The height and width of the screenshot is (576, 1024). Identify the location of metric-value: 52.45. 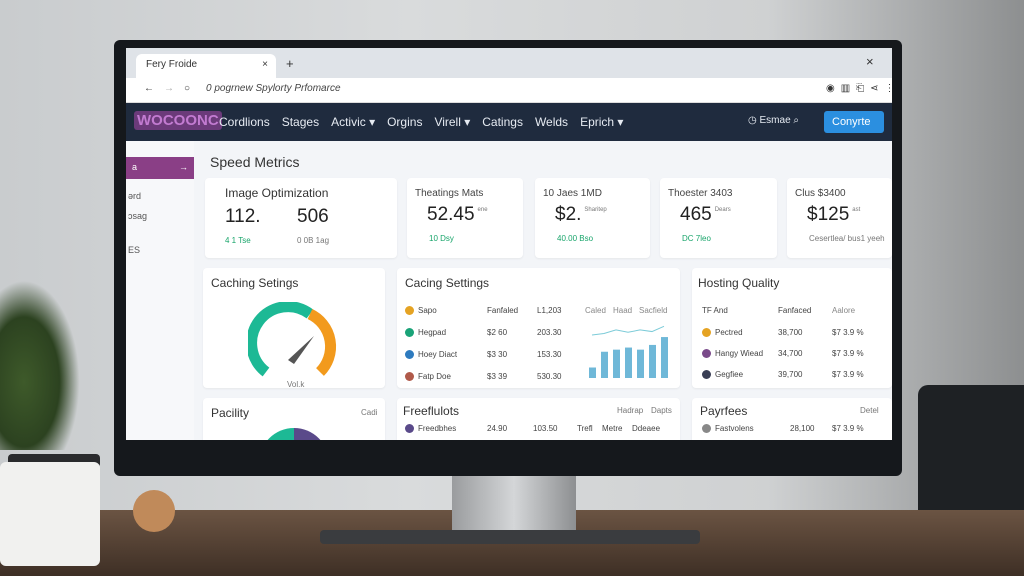
(451, 214).